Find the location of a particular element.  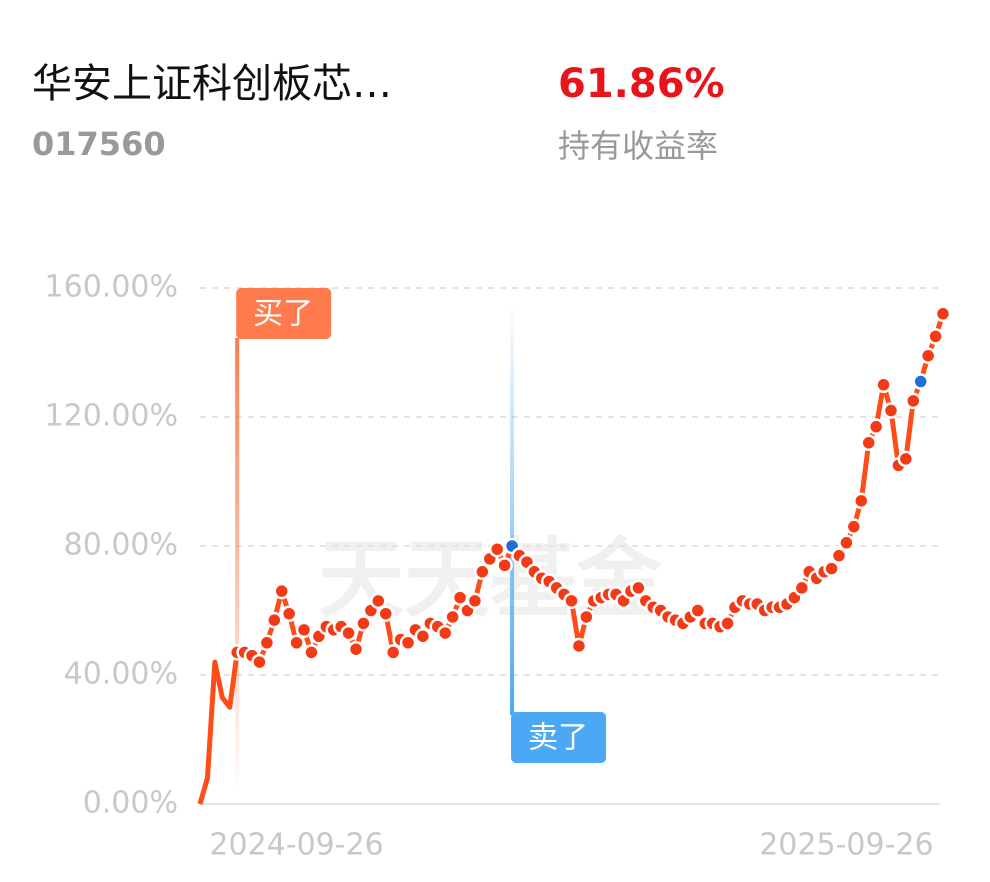

return-value: 61.86% is located at coordinates (641, 84).